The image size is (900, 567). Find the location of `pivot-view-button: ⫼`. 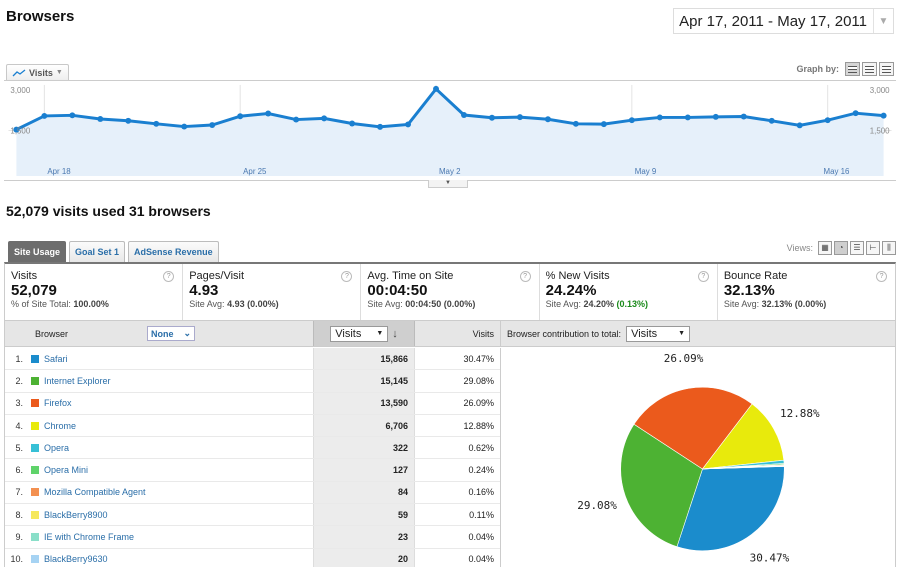

pivot-view-button: ⫼ is located at coordinates (889, 248).